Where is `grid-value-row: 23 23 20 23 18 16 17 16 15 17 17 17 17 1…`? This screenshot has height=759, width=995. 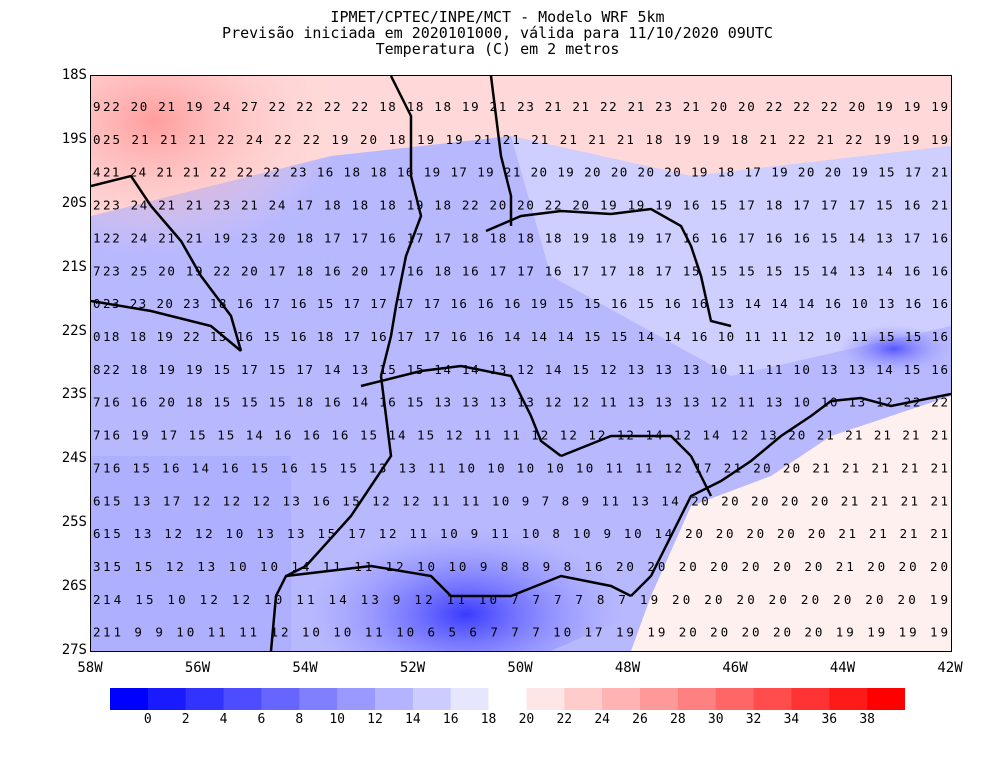
grid-value-row: 23 23 20 23 18 16 17 16 15 17 17 17 17 1… is located at coordinates (525, 303).